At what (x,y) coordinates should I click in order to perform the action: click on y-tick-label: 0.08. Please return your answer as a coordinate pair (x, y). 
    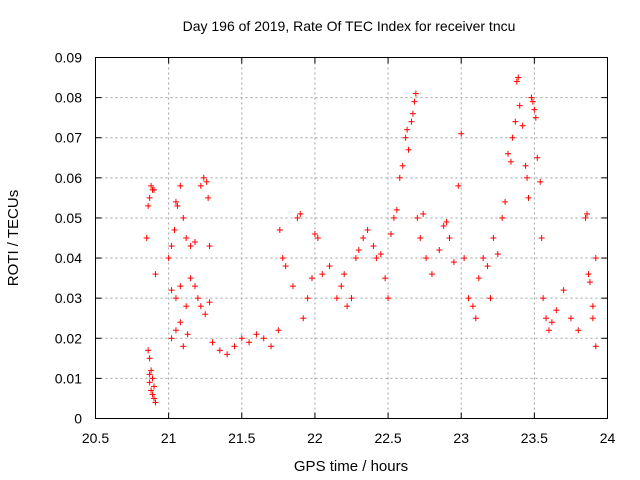
    Looking at the image, I should click on (68, 98).